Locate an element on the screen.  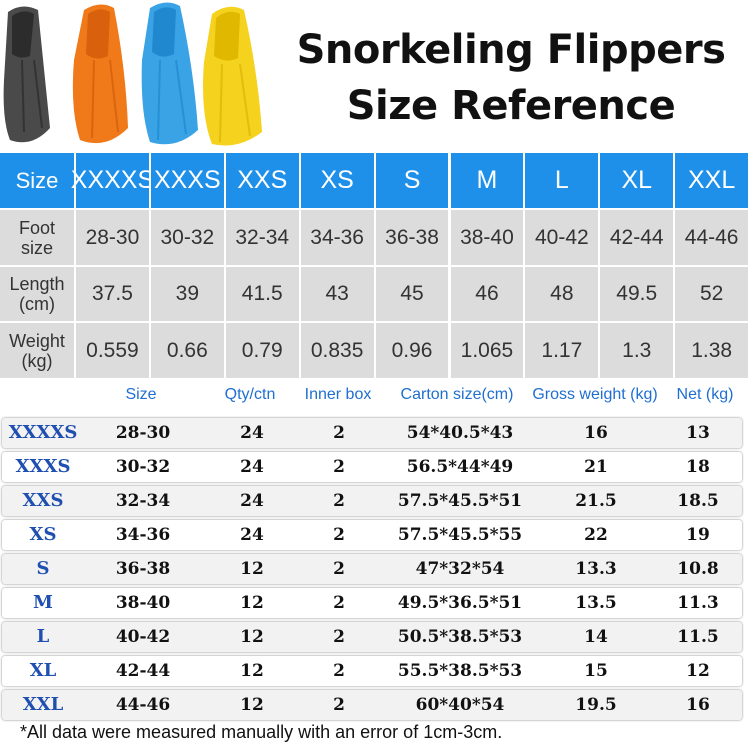
packing-cell-gross: 22 is located at coordinates (596, 535).